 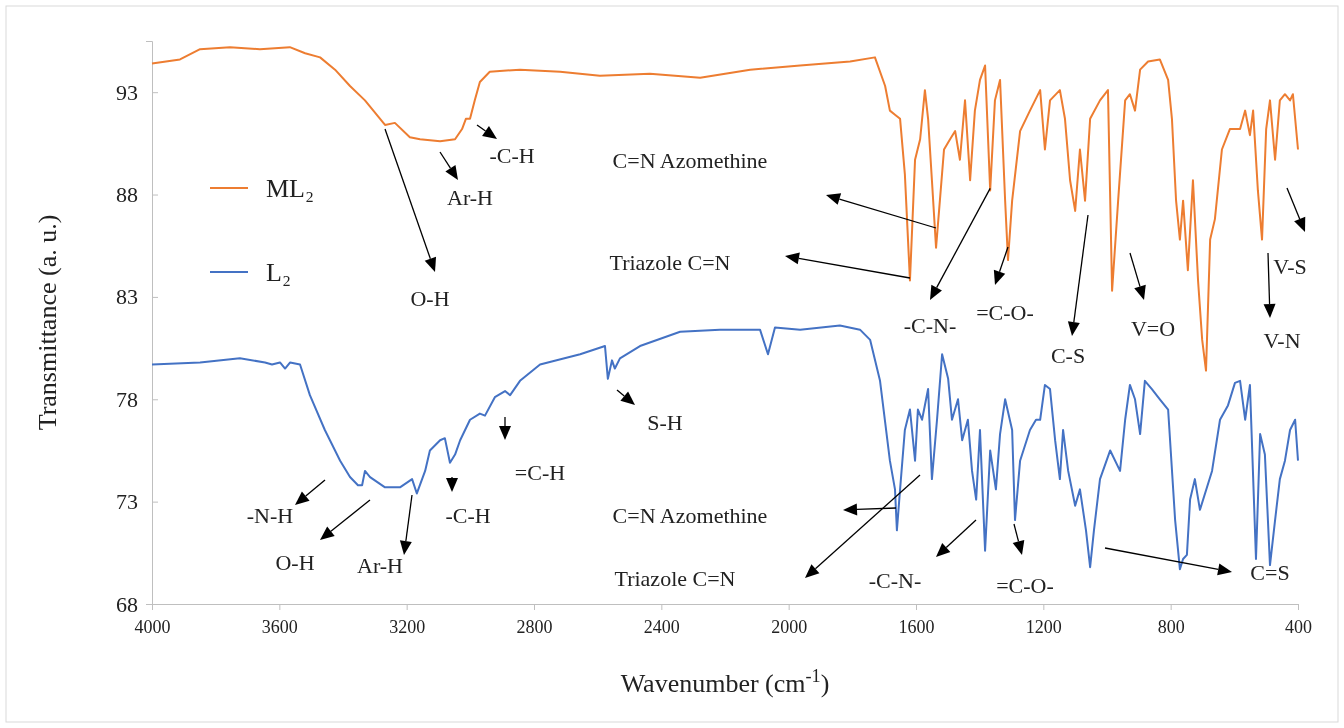 I want to click on annotation: -N-H, so click(x=270, y=515).